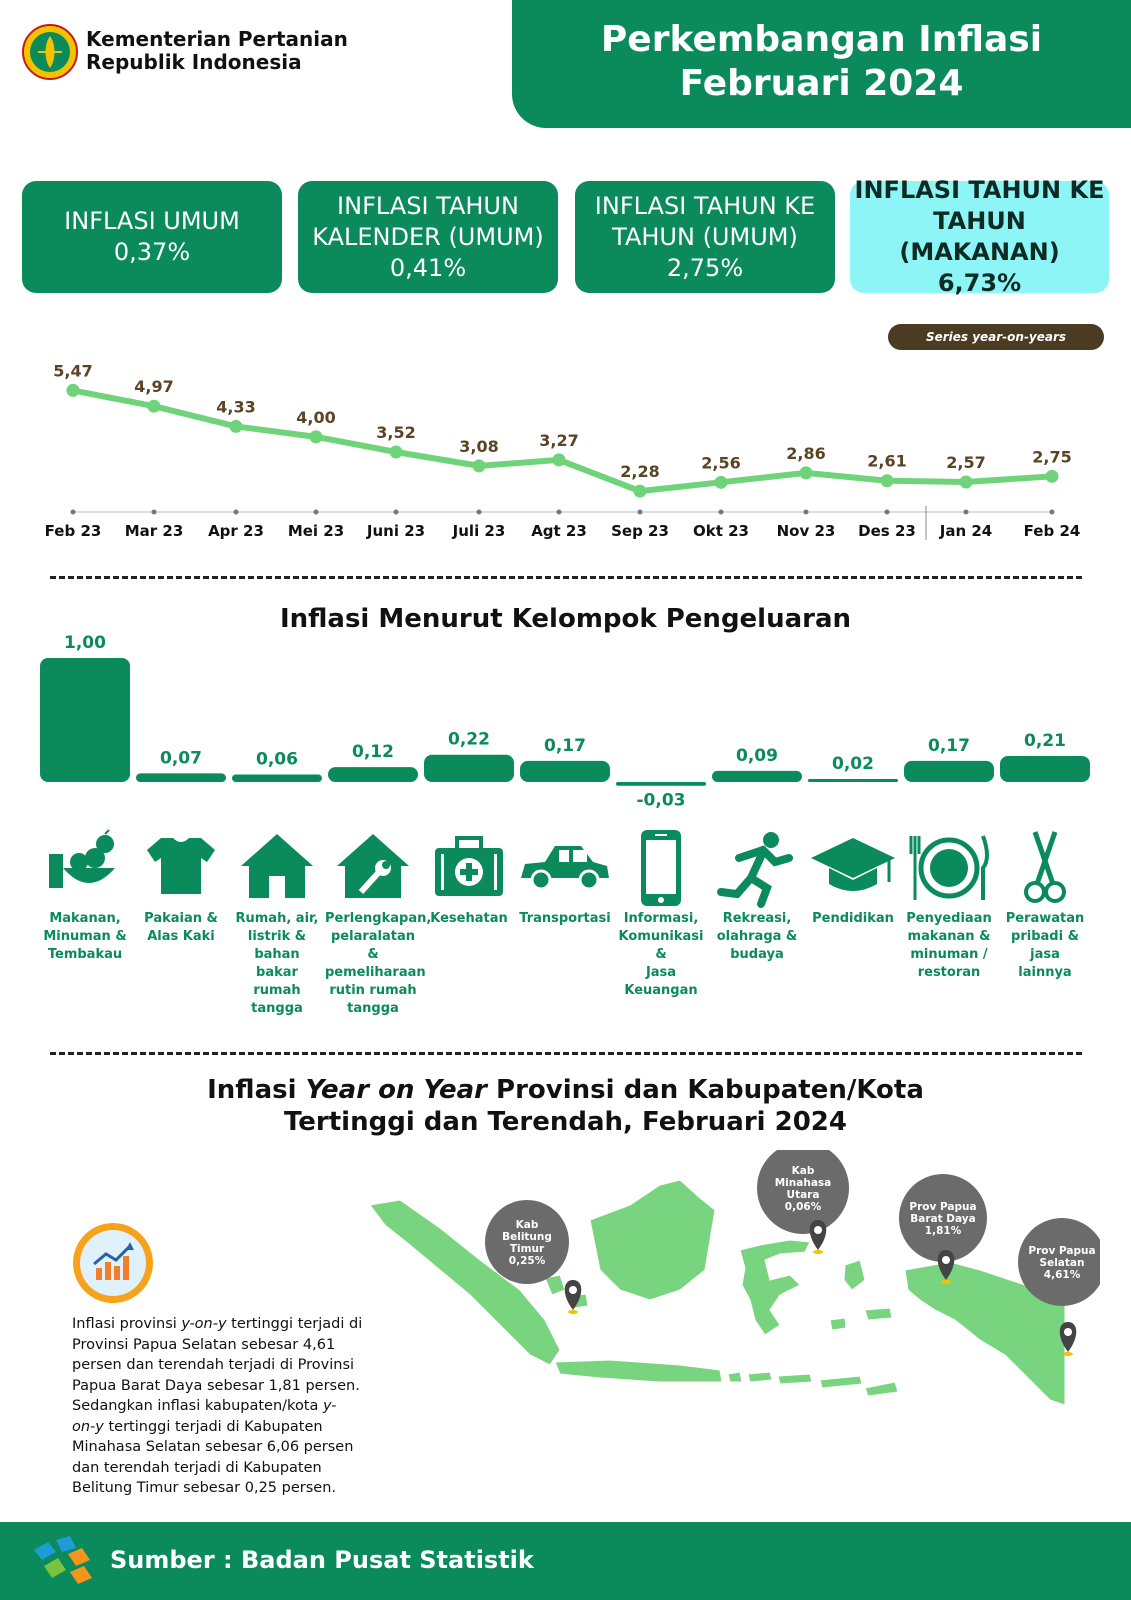  Describe the element at coordinates (213, 1447) in the screenshot. I see `description-line: Minahasa Selatan sebesar 6,06 persen` at that location.